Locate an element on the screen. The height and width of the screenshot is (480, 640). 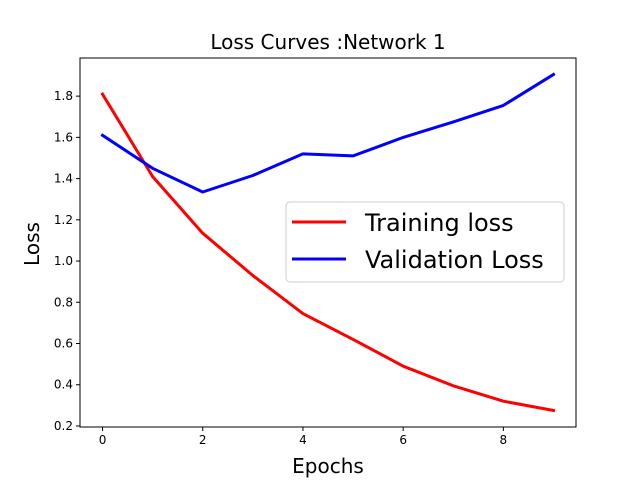
y-tick-label: 0.8 is located at coordinates (63, 302).